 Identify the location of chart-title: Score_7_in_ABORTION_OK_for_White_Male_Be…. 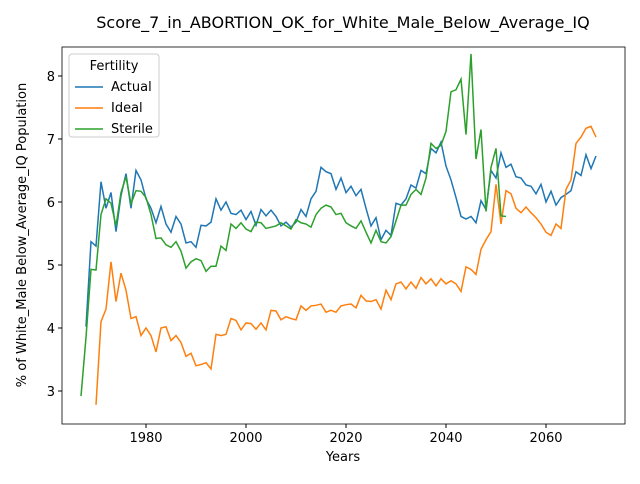
(342, 23).